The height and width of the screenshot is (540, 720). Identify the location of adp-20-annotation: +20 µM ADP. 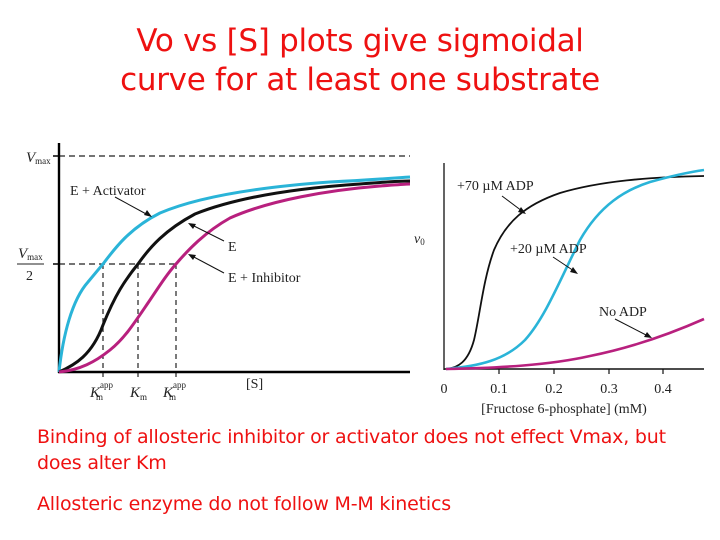
(548, 249).